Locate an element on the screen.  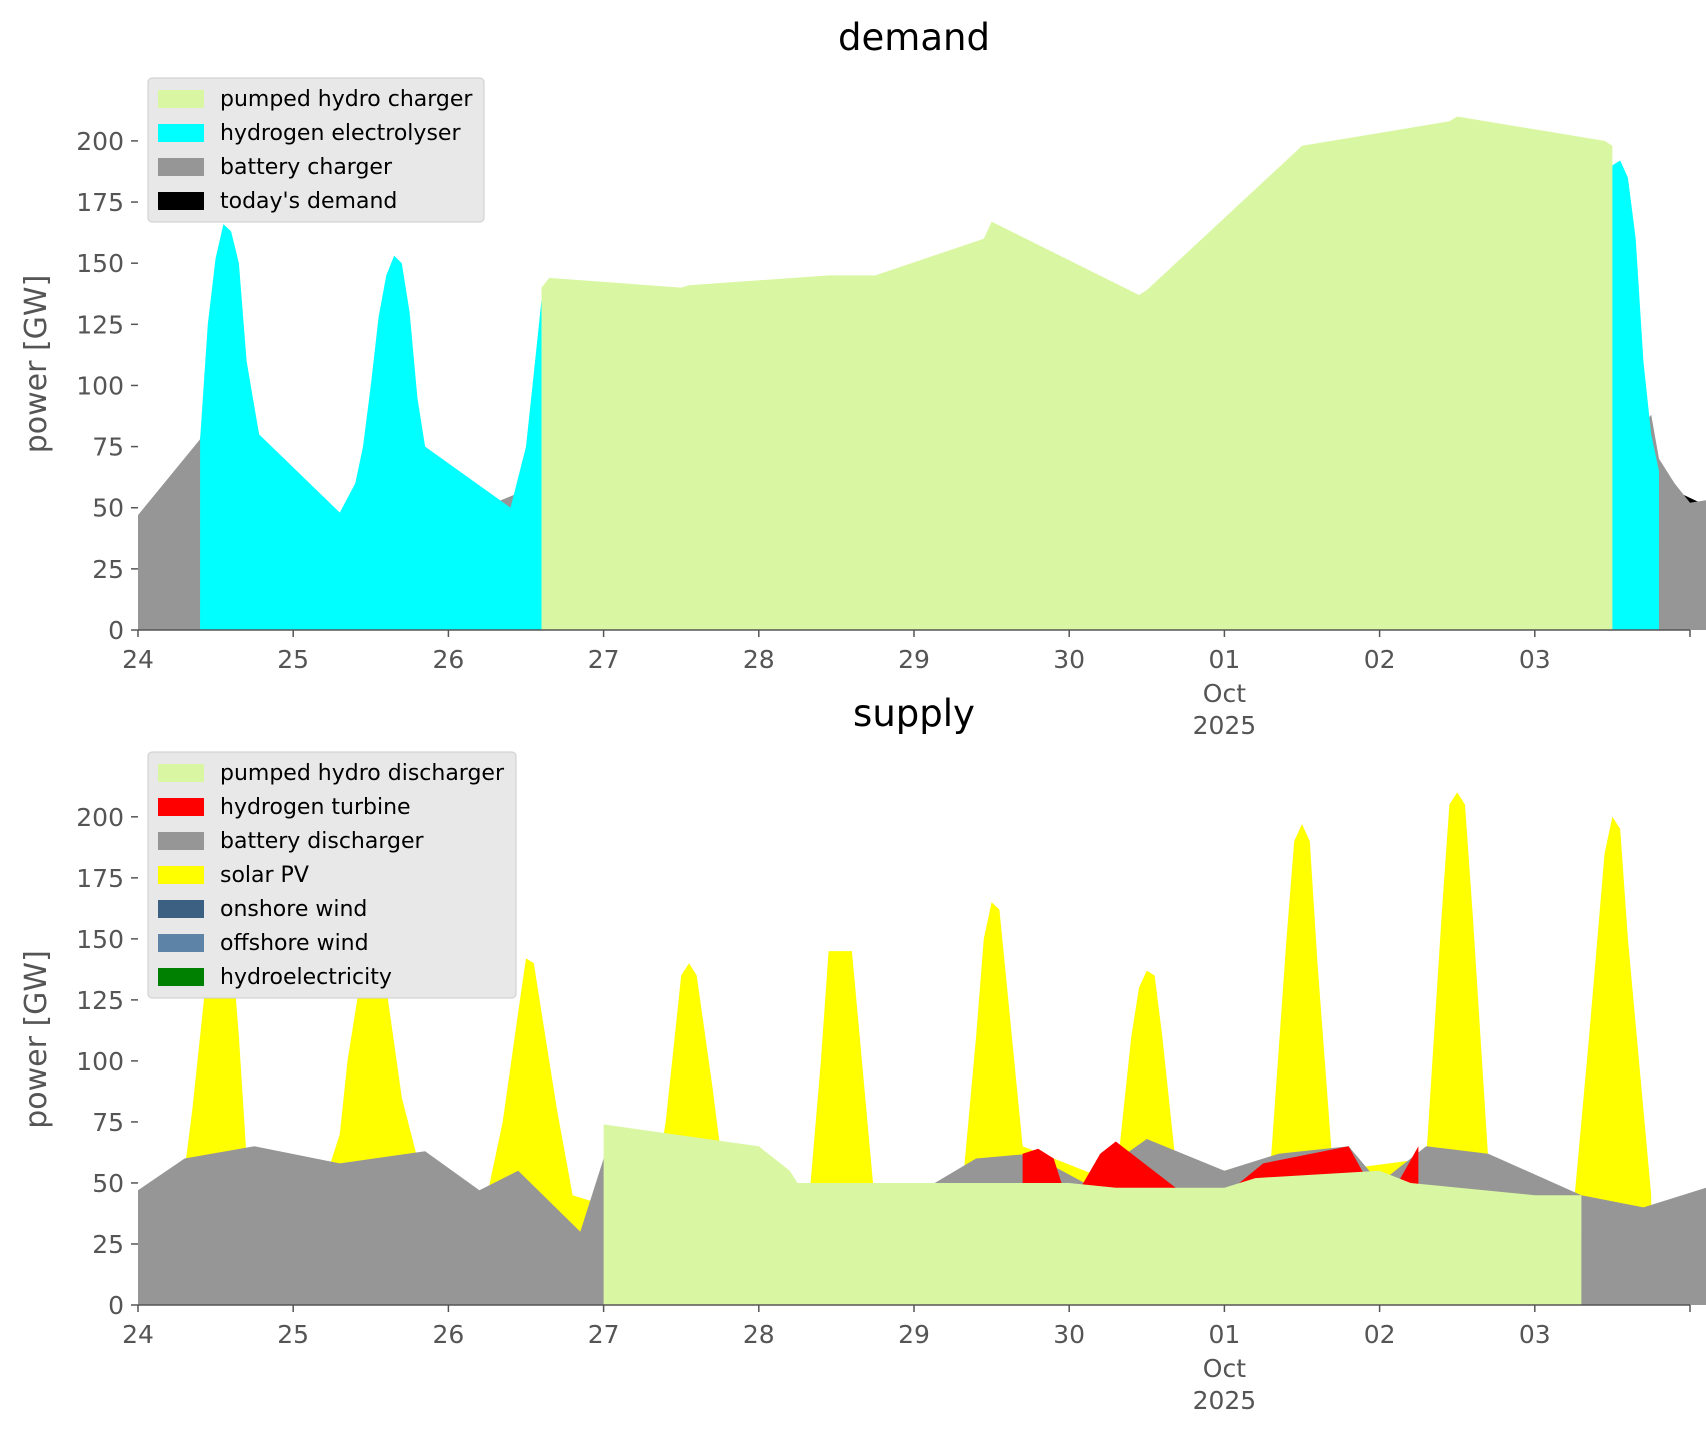
legend-label: offshore wind is located at coordinates (294, 943).